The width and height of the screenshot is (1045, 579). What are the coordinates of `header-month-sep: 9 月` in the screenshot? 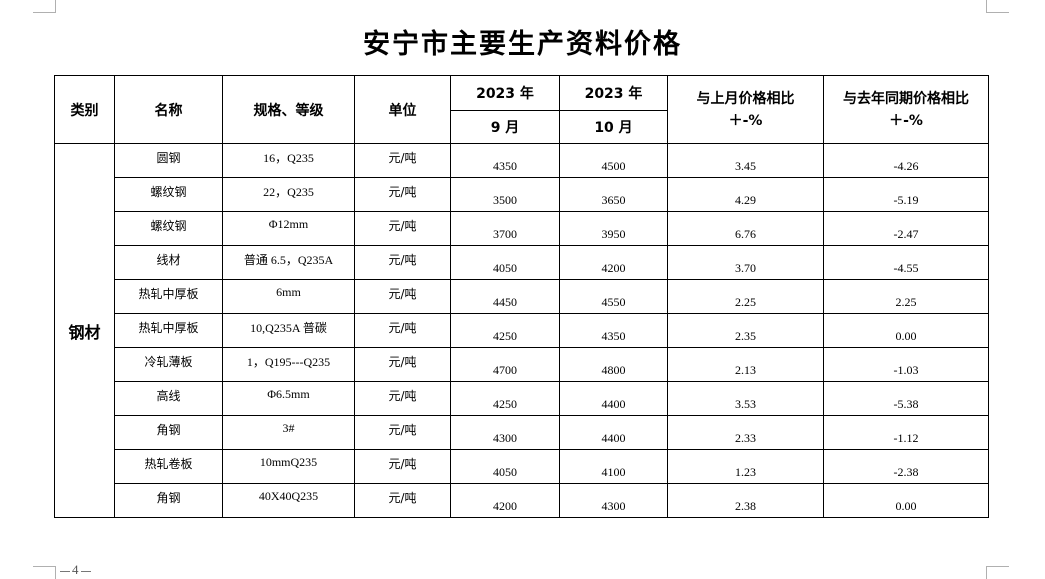 It's located at (505, 127).